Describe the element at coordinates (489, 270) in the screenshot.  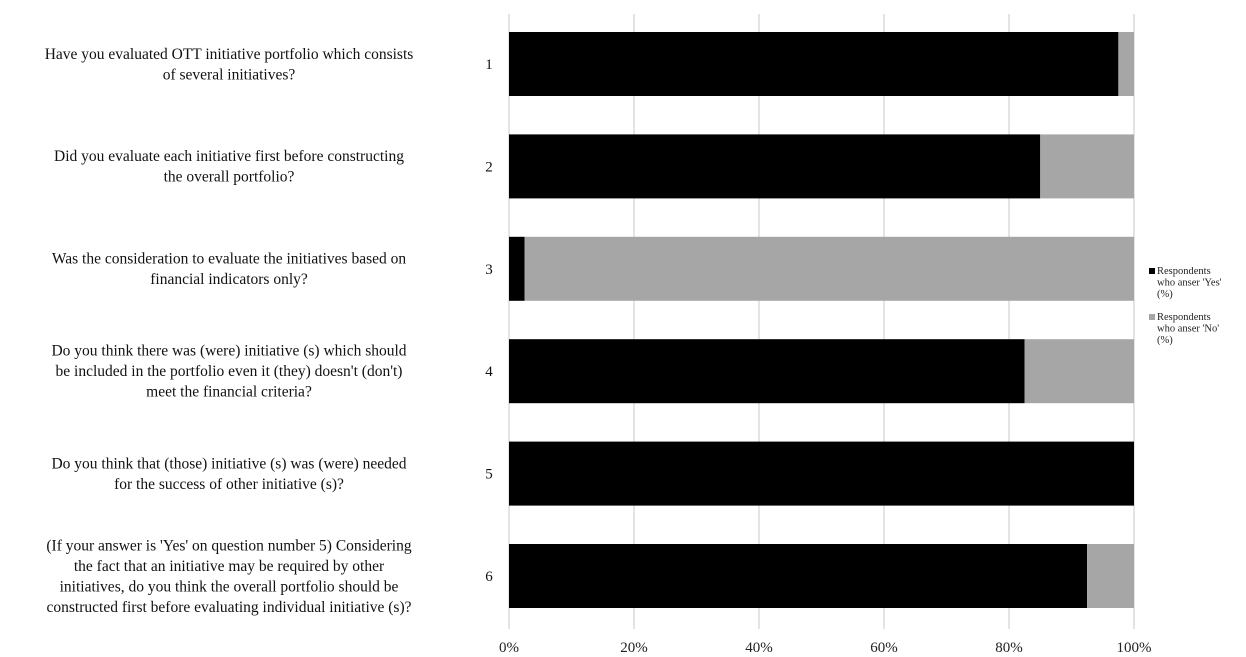
I see `category-label: 3` at that location.